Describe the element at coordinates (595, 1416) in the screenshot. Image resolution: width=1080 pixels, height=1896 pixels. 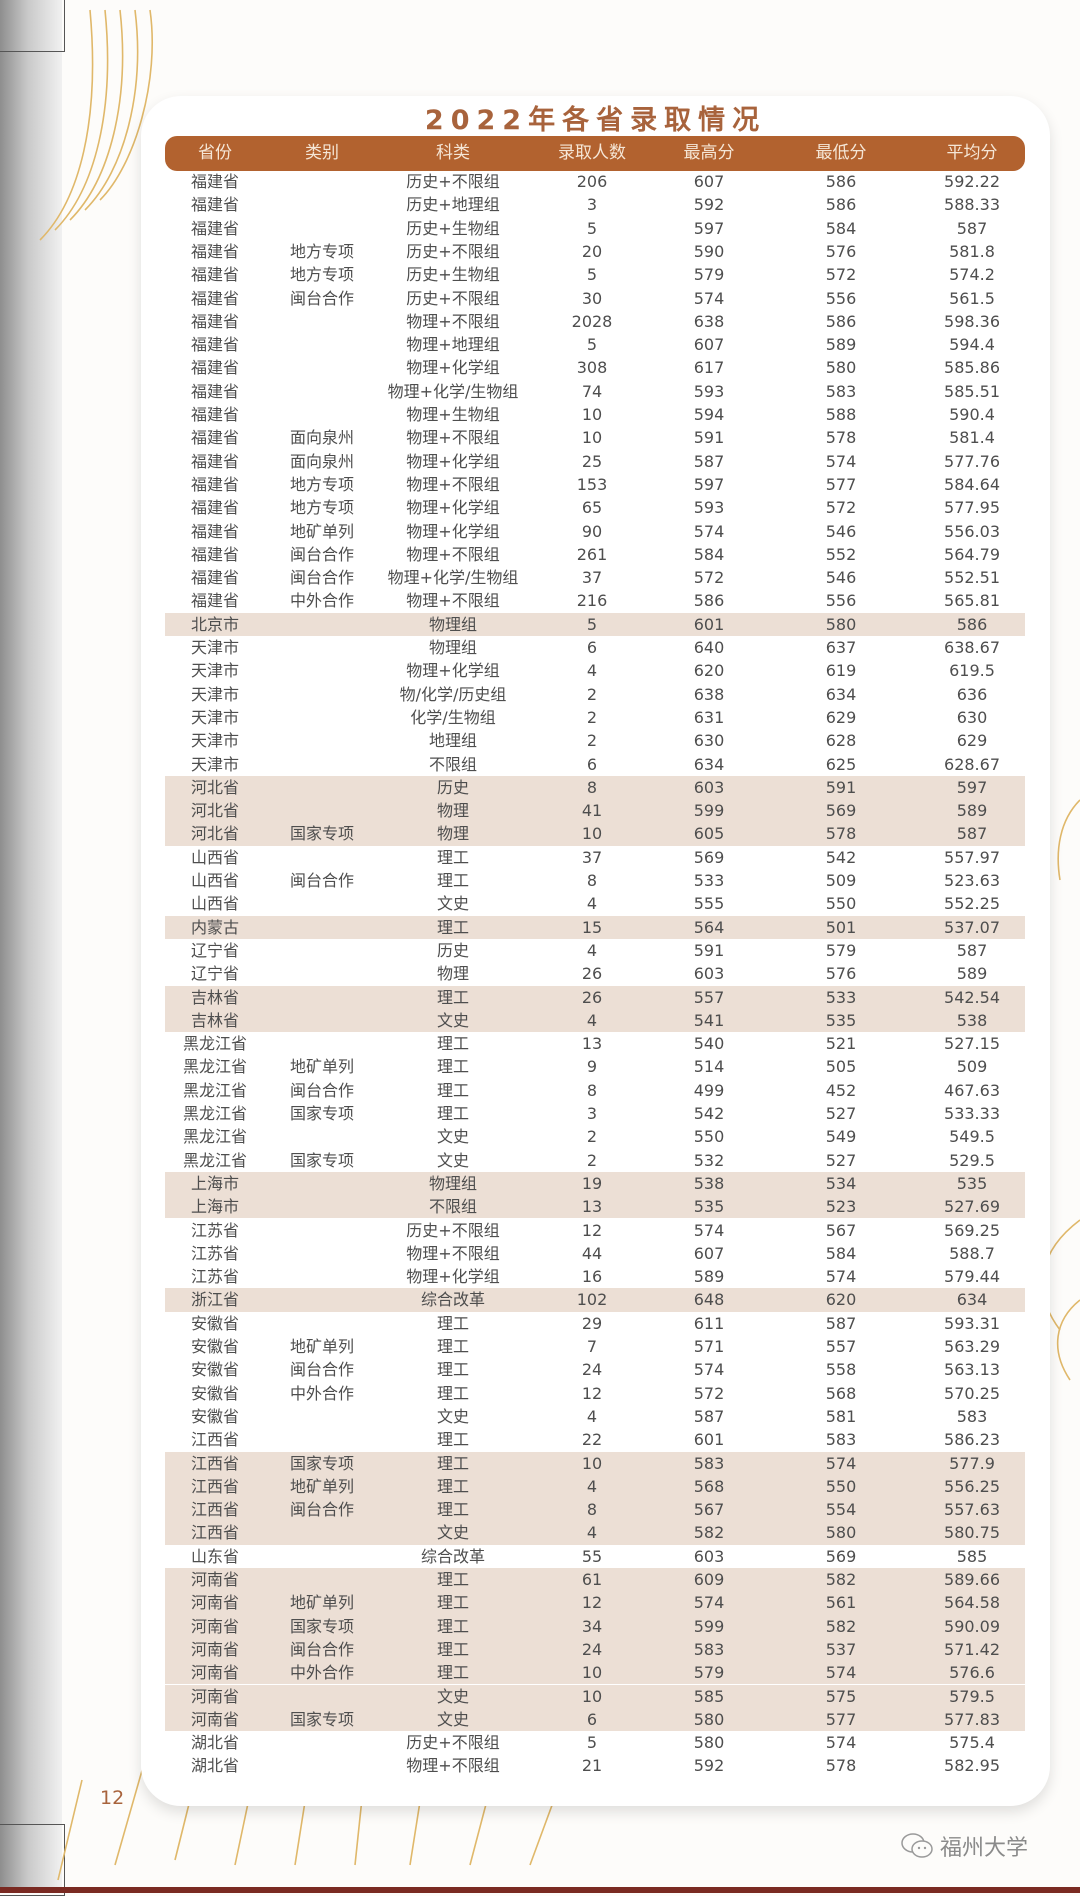
I see `table-row: 安徽省 文史 4 587 581 583` at that location.